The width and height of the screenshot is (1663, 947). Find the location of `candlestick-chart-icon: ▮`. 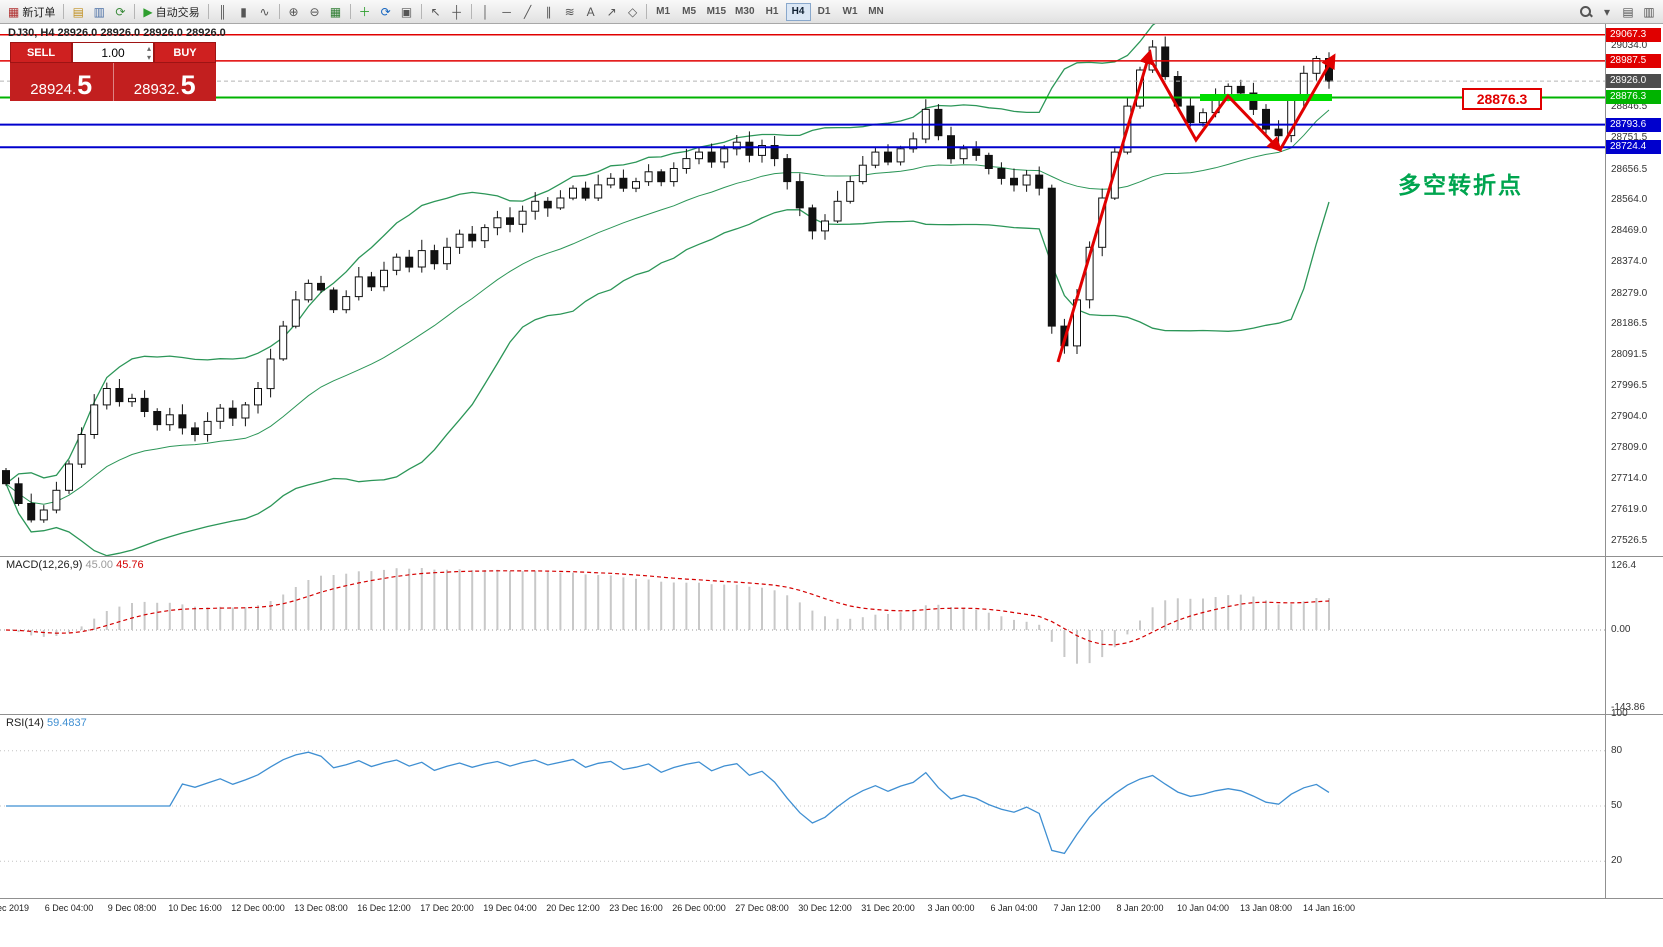

candlestick-chart-icon: ▮ is located at coordinates (244, 12).